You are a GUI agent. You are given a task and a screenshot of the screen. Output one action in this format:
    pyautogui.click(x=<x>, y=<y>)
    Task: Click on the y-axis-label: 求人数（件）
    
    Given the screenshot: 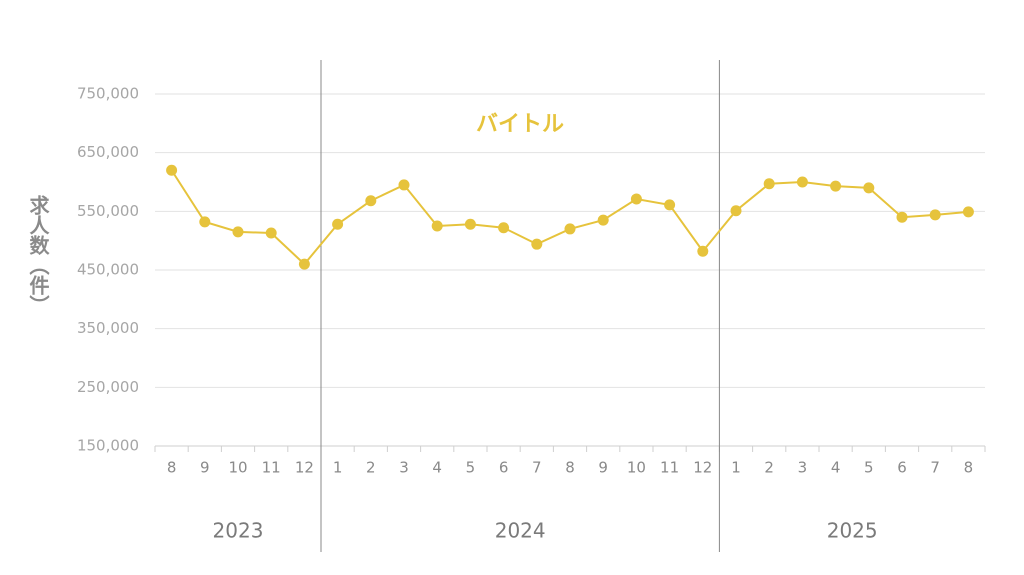 What is the action you would take?
    pyautogui.click(x=38, y=255)
    